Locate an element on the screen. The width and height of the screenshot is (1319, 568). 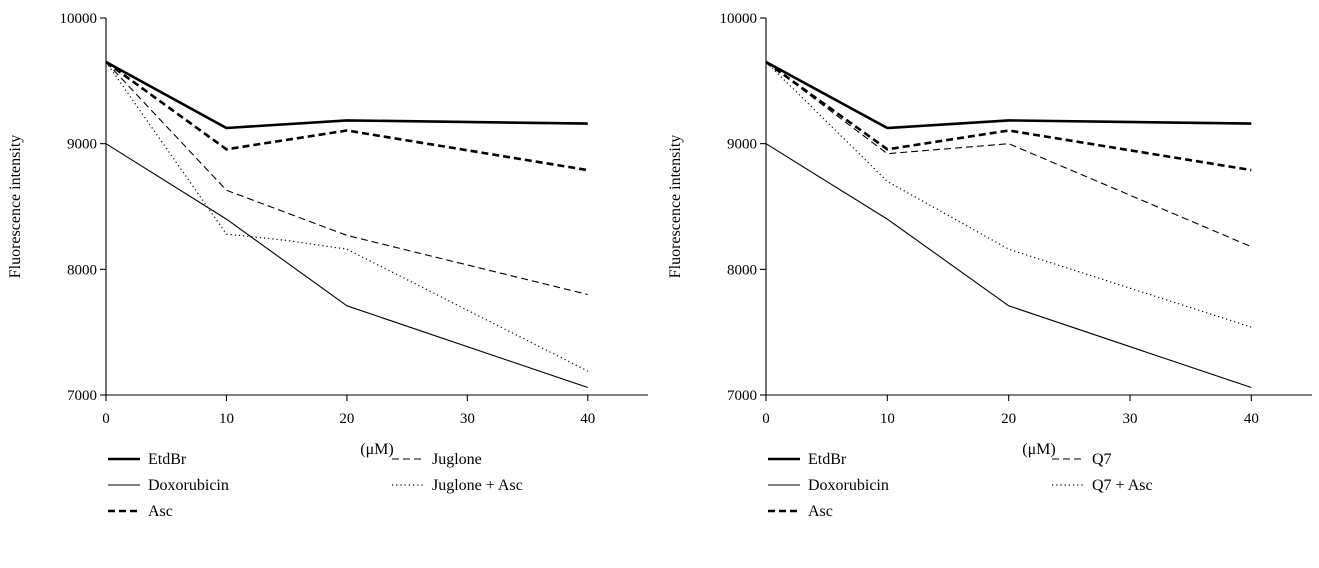
legend-item-juglone: Juglone is located at coordinates (437, 459).